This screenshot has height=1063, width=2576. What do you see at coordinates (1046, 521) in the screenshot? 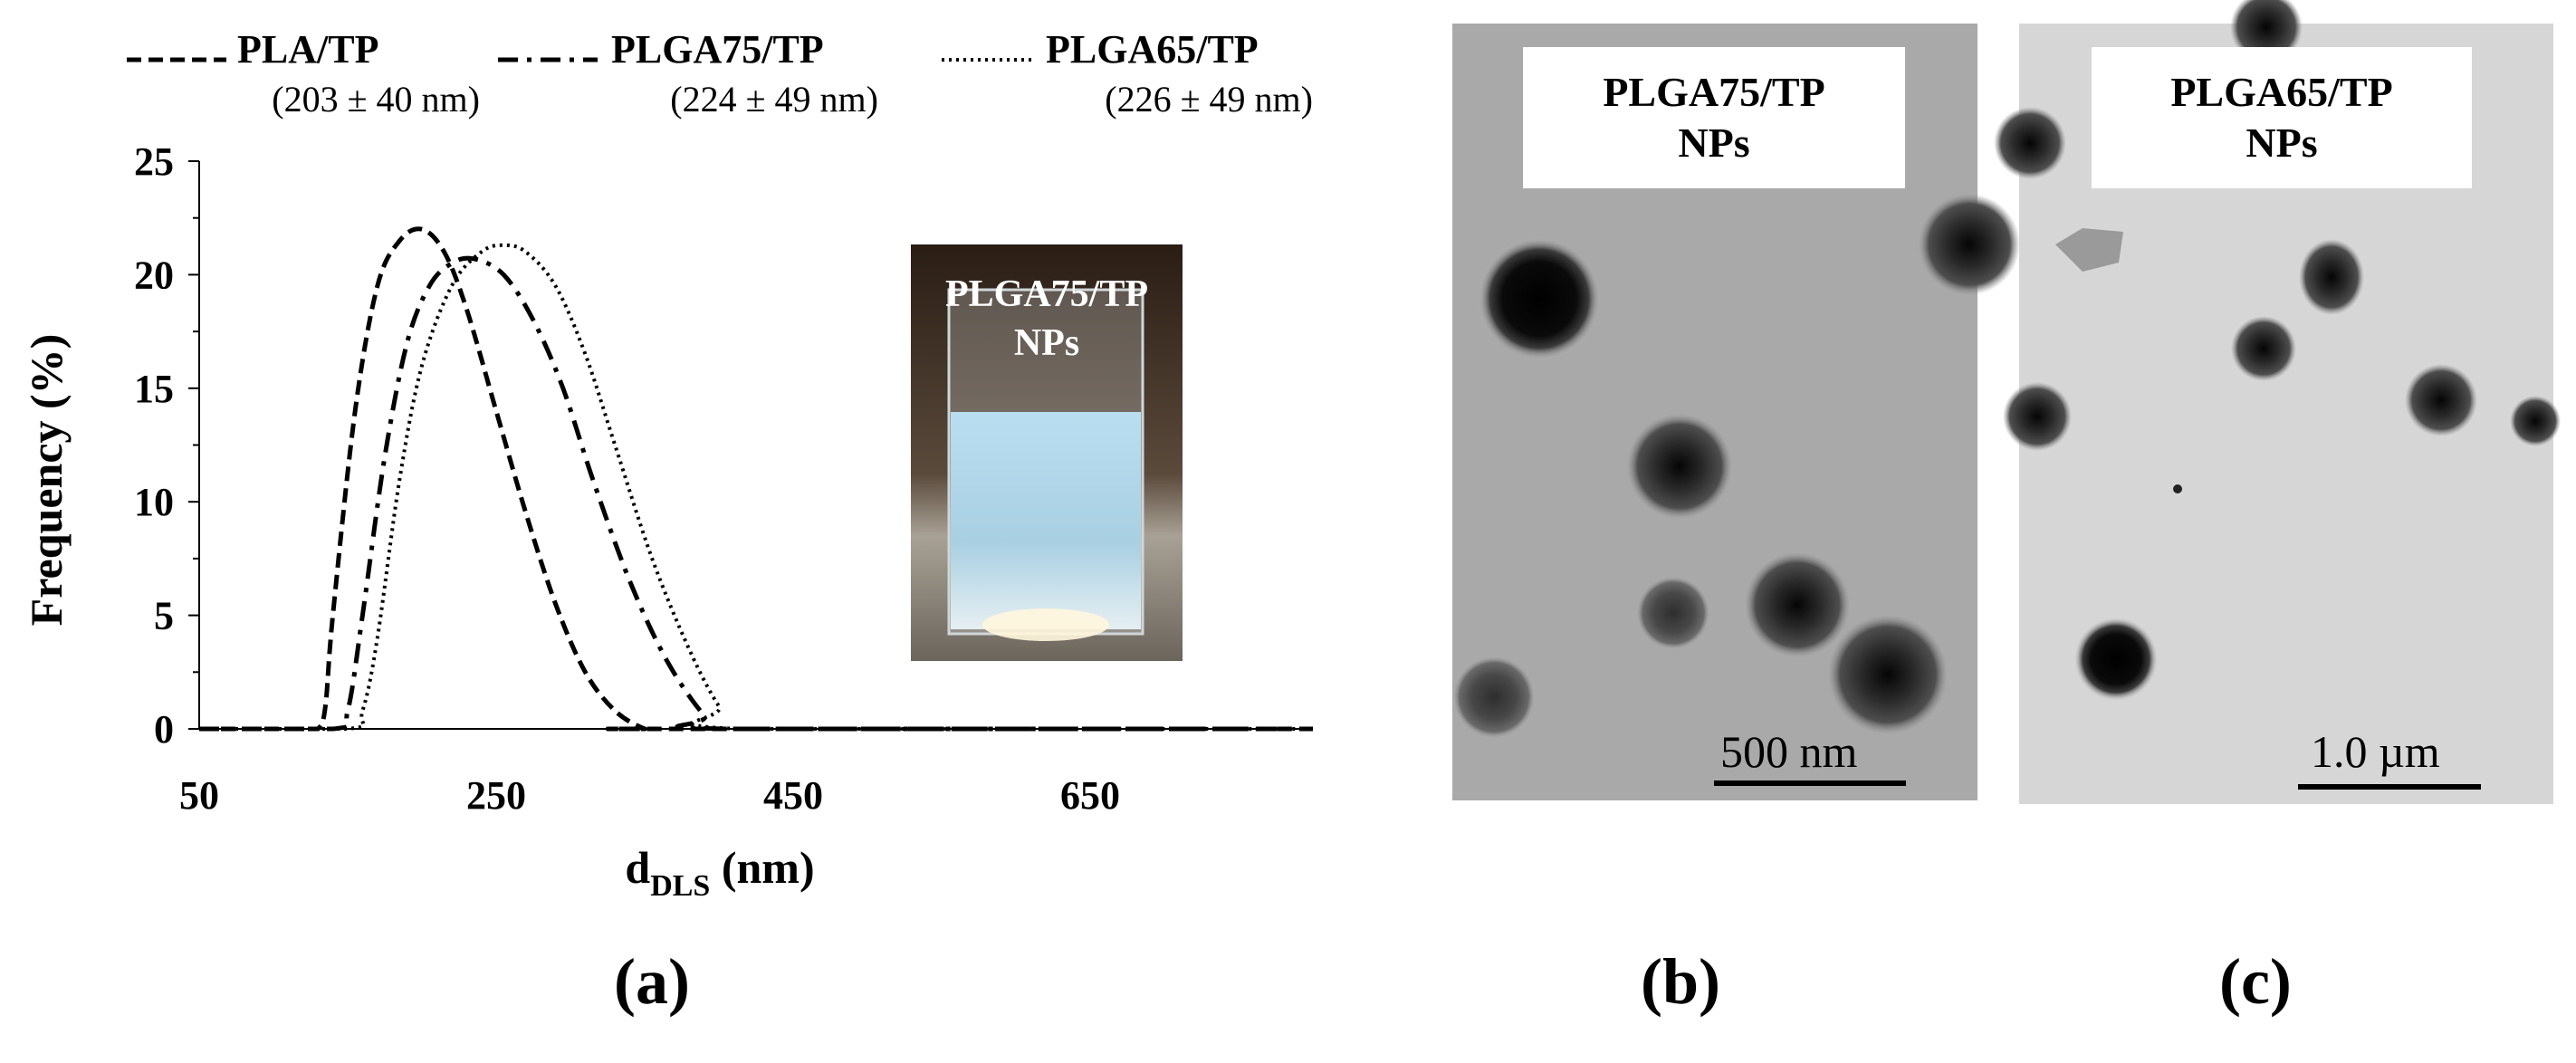
I see `vial-liquid` at bounding box center [1046, 521].